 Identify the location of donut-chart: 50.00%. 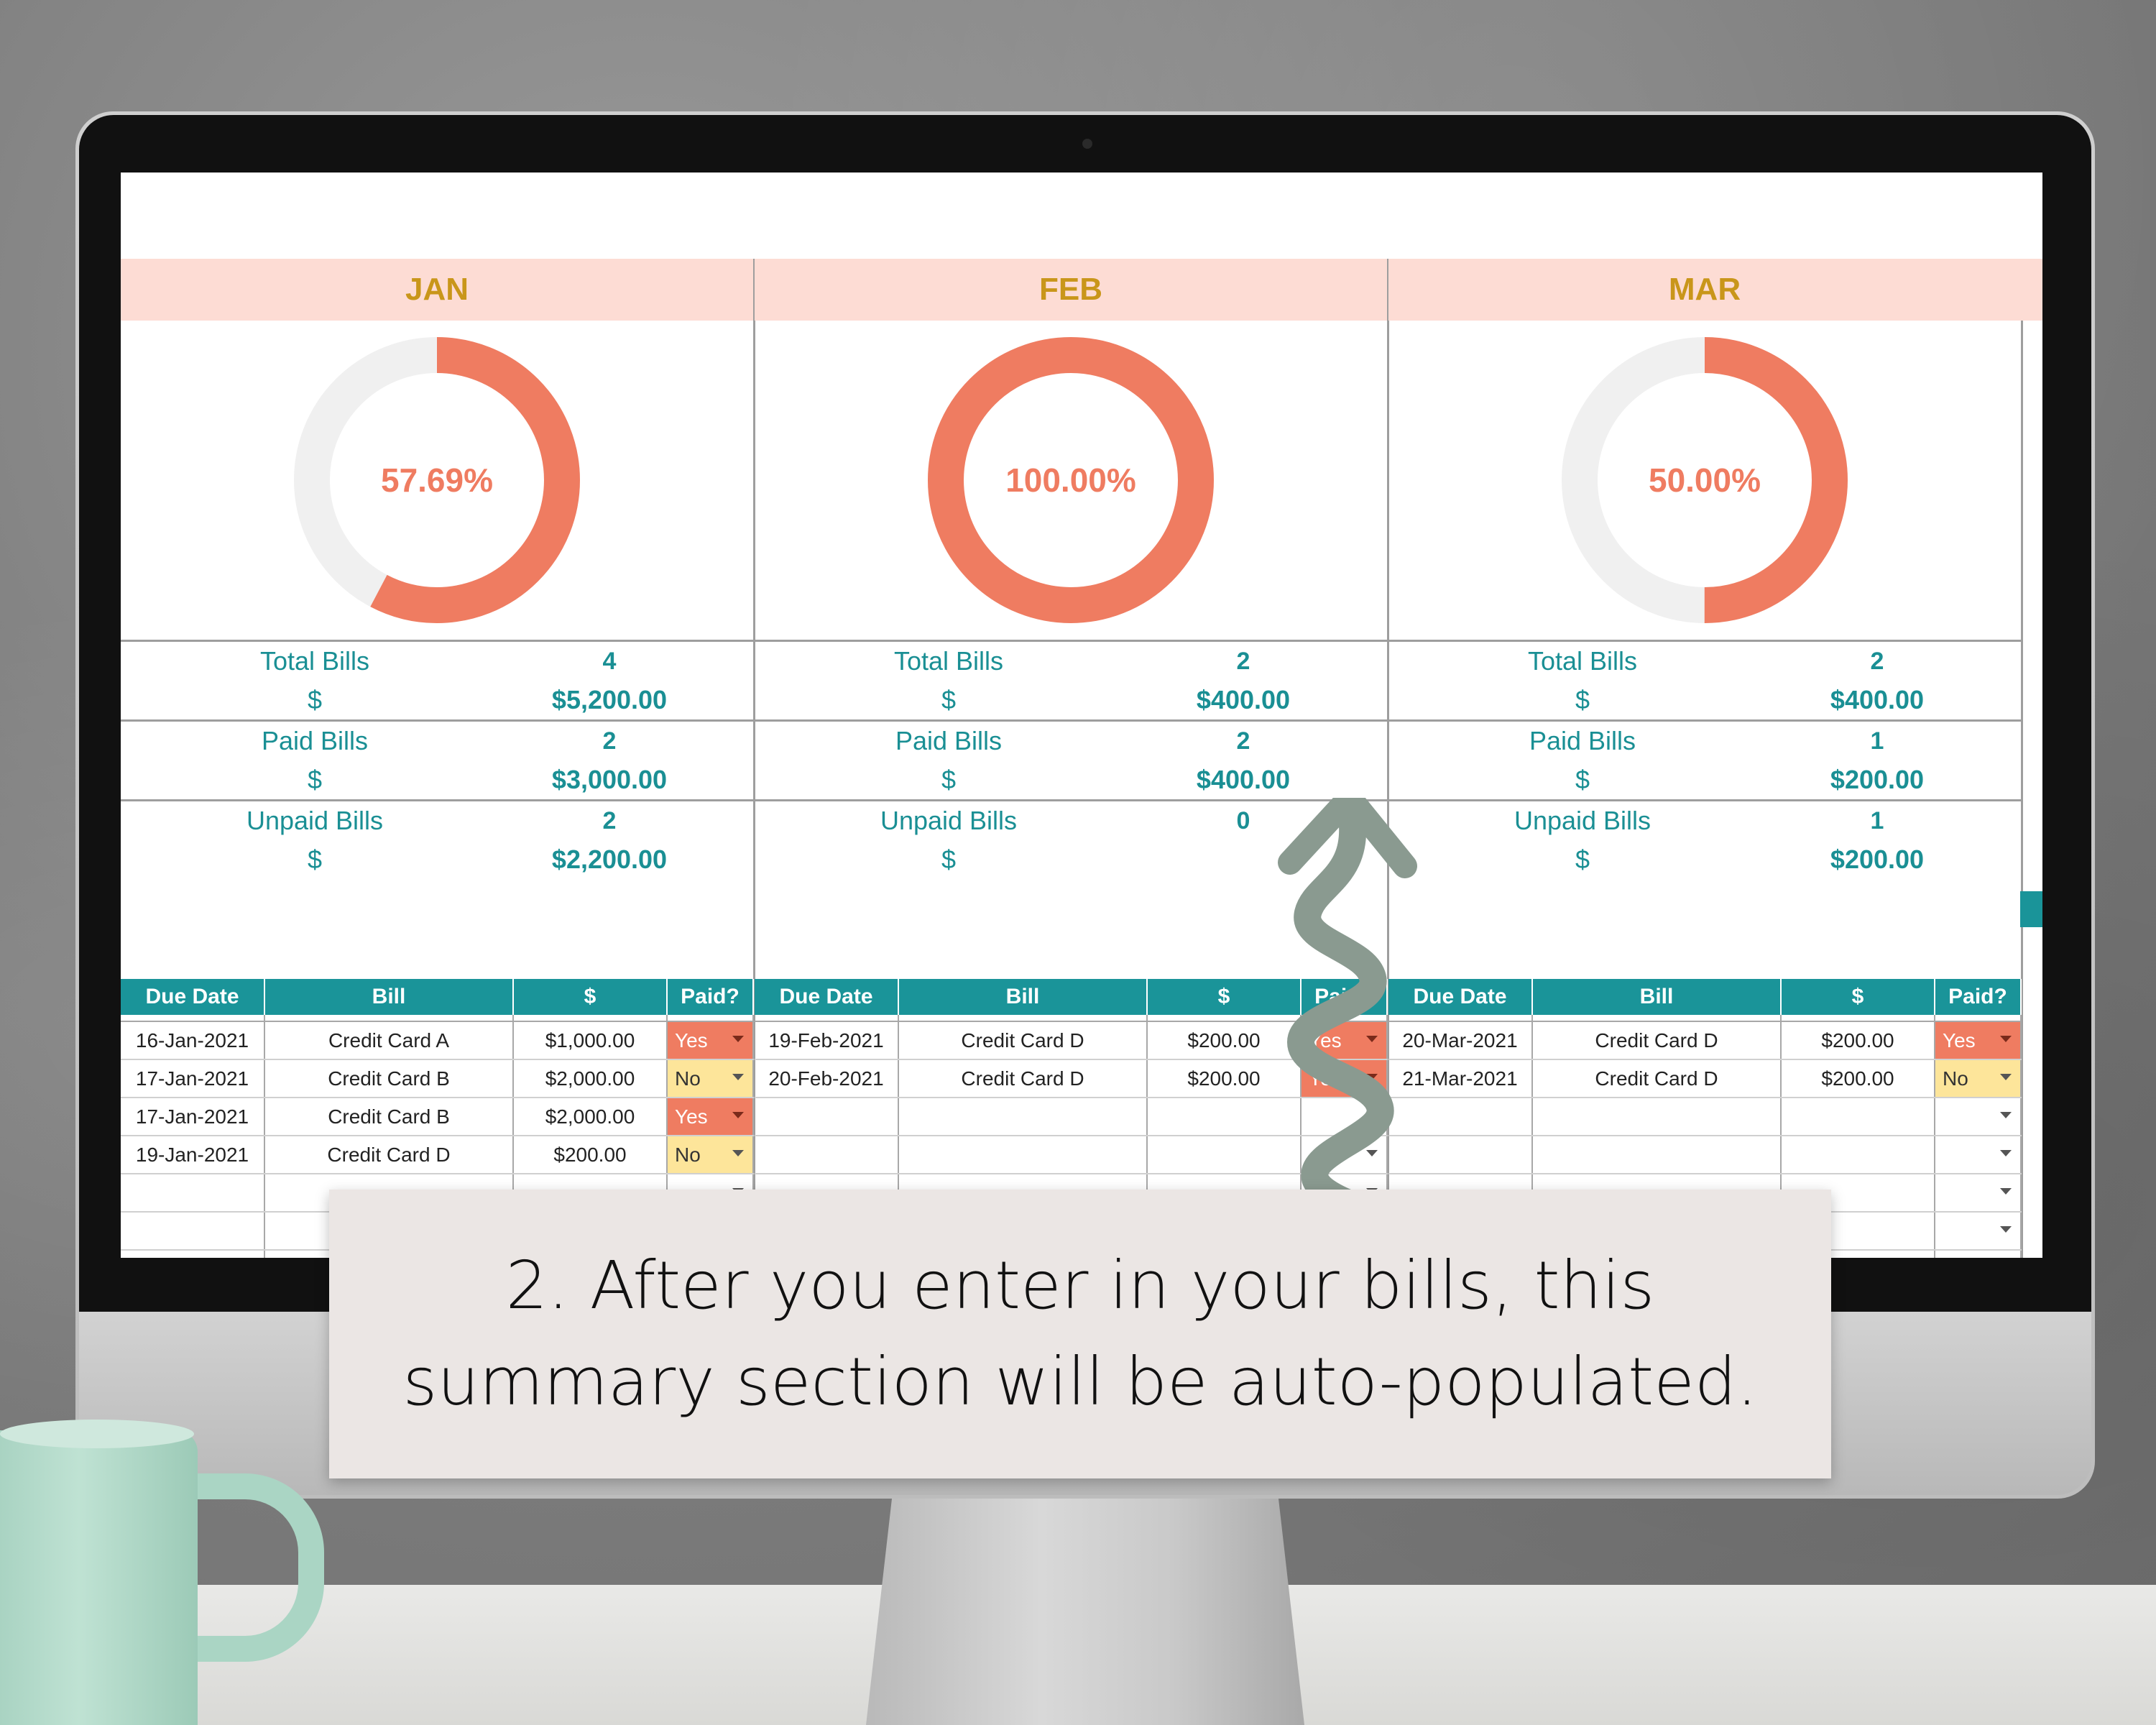
(1705, 481).